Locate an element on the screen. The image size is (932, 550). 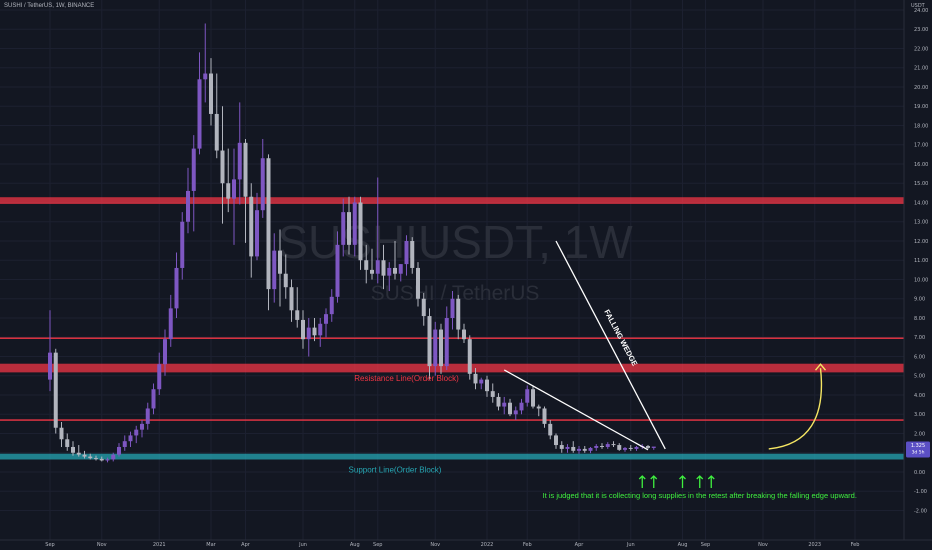
projection-arrow is located at coordinates (795, 409).